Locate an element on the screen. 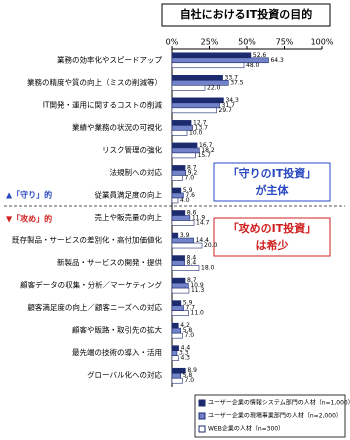  offense-box is located at coordinates (272, 237).